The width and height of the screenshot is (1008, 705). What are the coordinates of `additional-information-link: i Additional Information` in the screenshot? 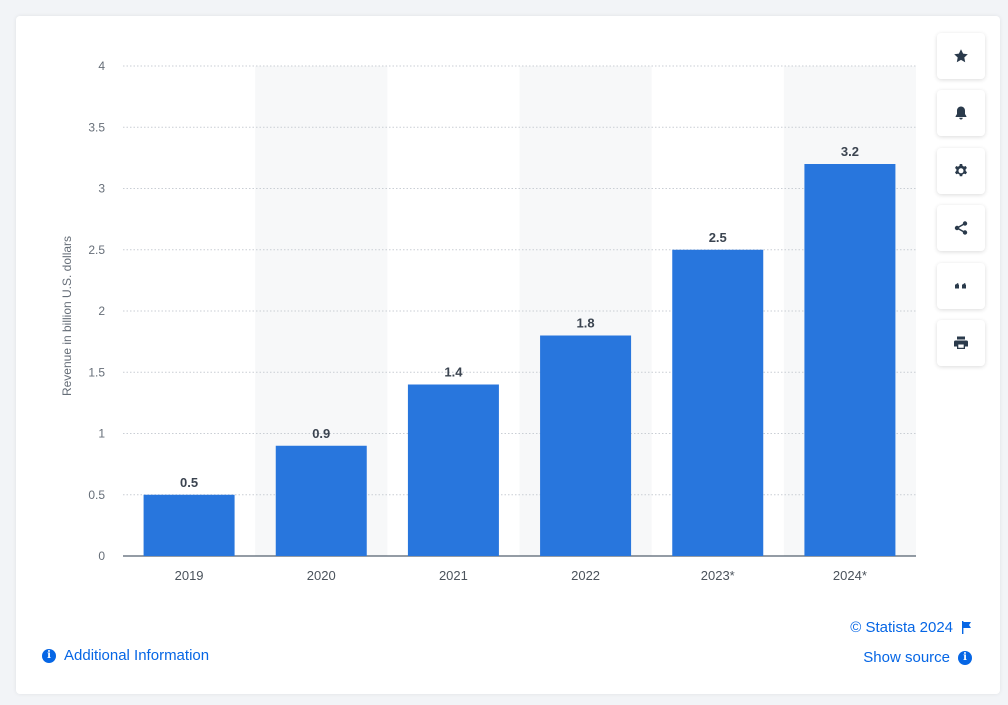 It's located at (125, 655).